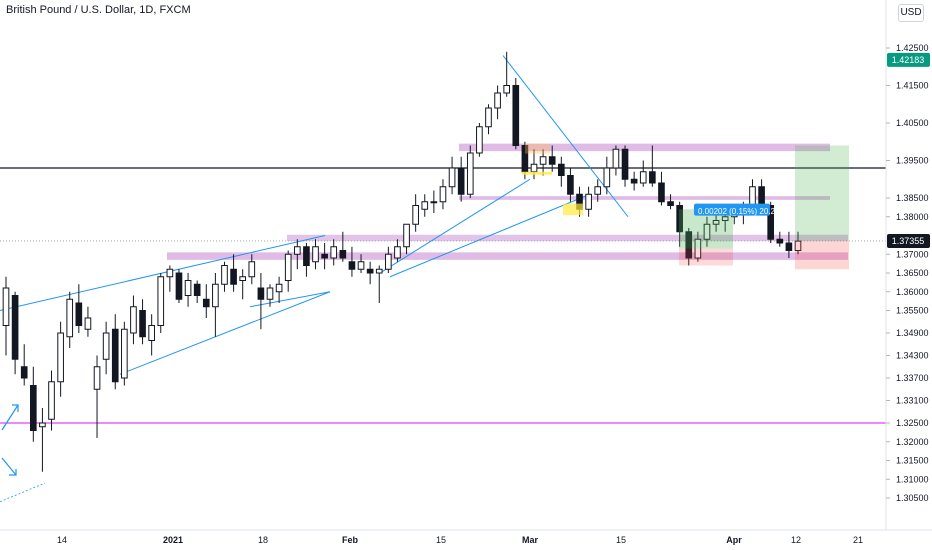 Image resolution: width=932 pixels, height=550 pixels. What do you see at coordinates (466, 537) in the screenshot?
I see `time-axis: 14 2021 18 Feb 15 Mar 15 Apr 12 21` at bounding box center [466, 537].